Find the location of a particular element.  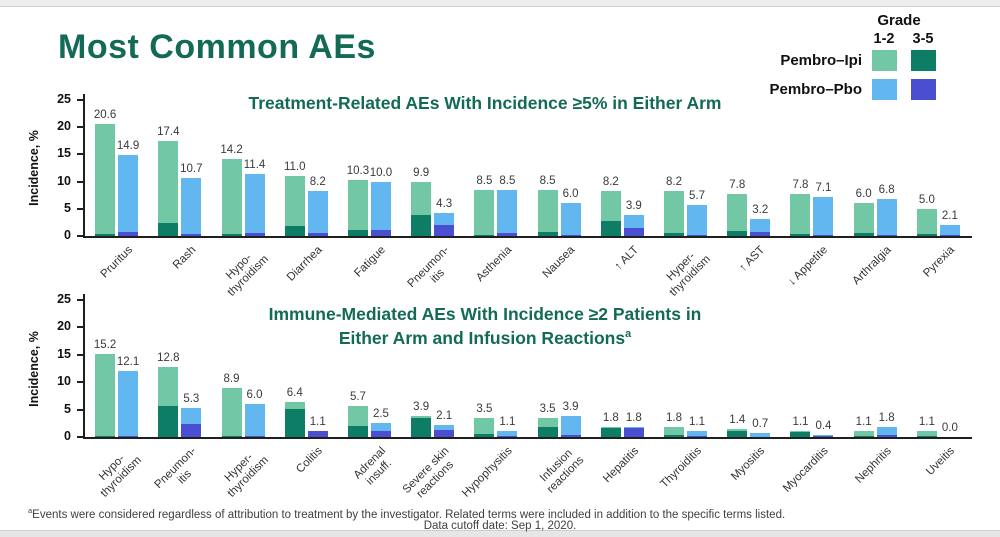

x-axis-label: Fatigue is located at coordinates (370, 262).